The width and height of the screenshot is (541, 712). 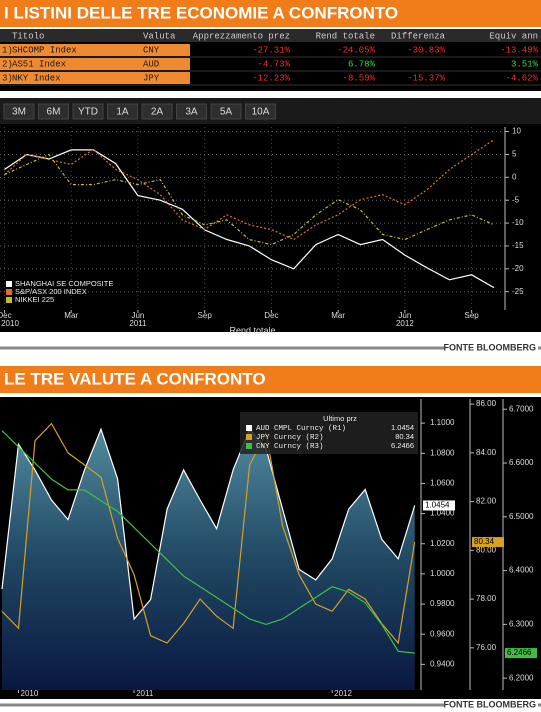 What do you see at coordinates (151, 78) in the screenshot?
I see `cell: JPY` at bounding box center [151, 78].